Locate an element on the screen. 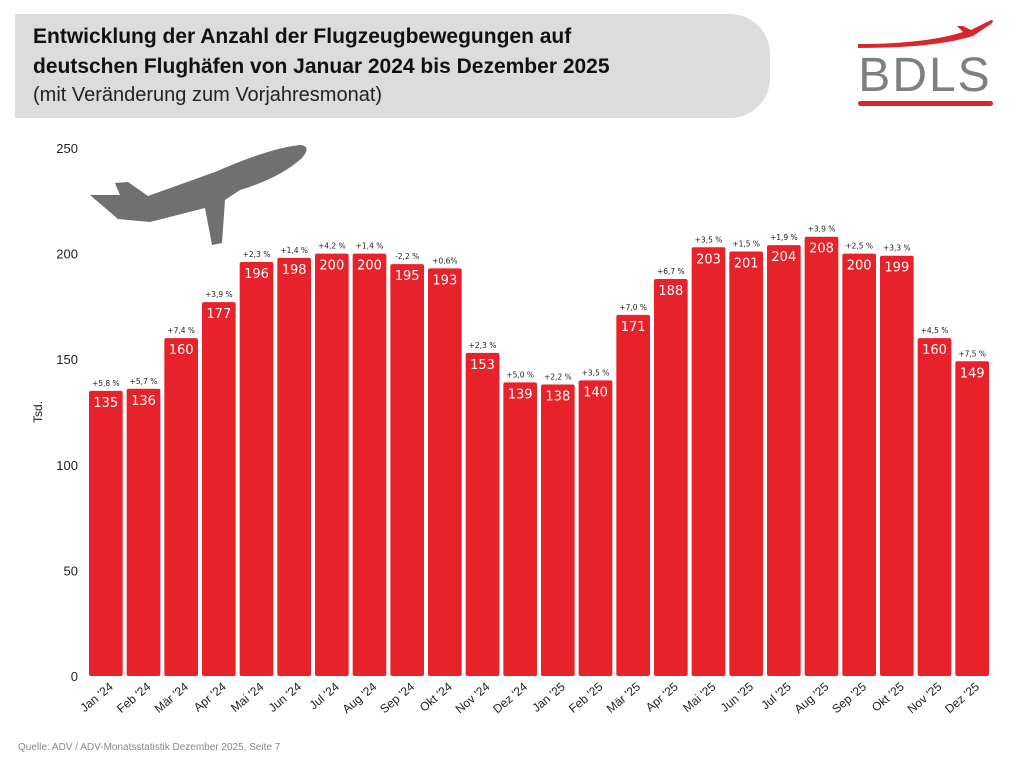 This screenshot has width=1024, height=768. x-tick-label: Mai '25 is located at coordinates (699, 697).